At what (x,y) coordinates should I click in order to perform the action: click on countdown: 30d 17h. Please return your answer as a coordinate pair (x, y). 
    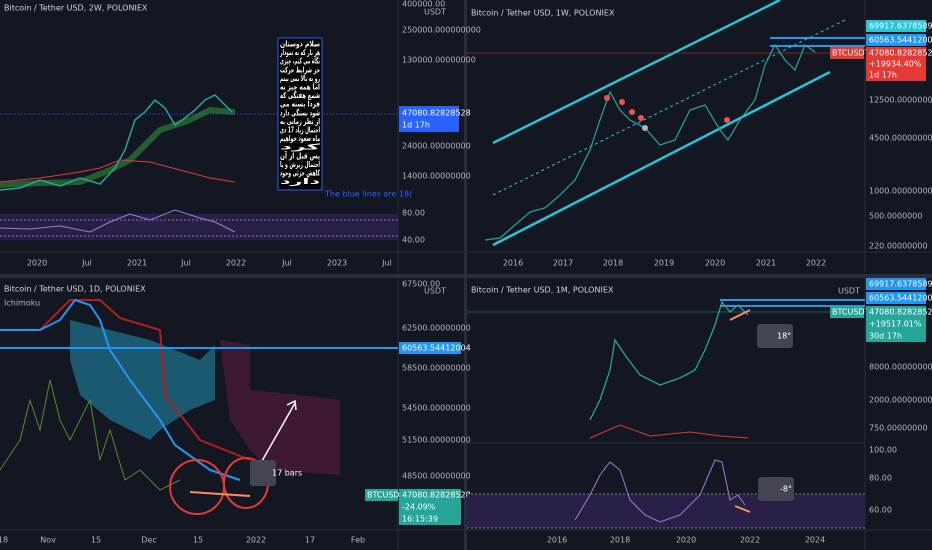
    Looking at the image, I should click on (885, 336).